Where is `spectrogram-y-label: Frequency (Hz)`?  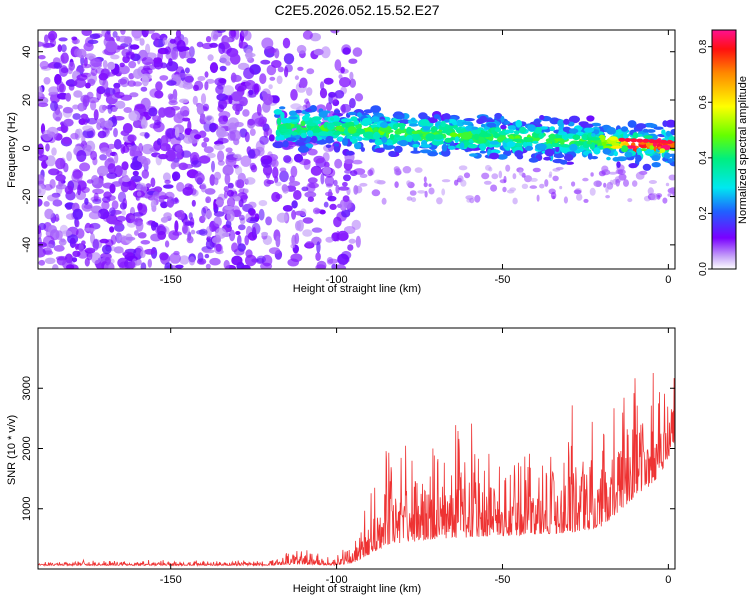 spectrogram-y-label: Frequency (Hz) is located at coordinates (12, 150).